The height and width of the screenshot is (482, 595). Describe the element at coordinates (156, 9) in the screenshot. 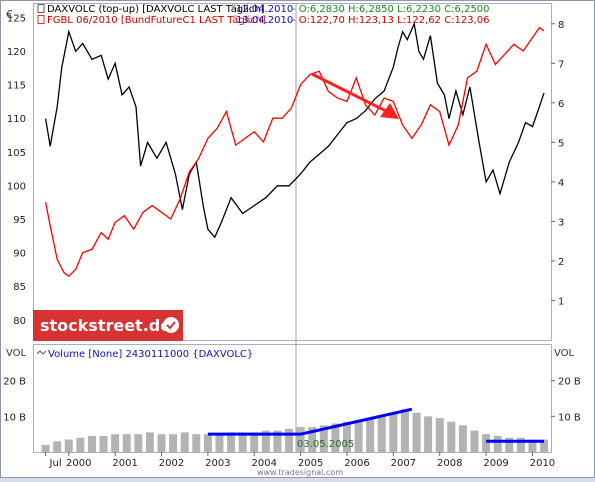

I see `legend-daxvolc-name: DAXVOLC (top-up) [DAXVOLC LAST Täglich]` at that location.